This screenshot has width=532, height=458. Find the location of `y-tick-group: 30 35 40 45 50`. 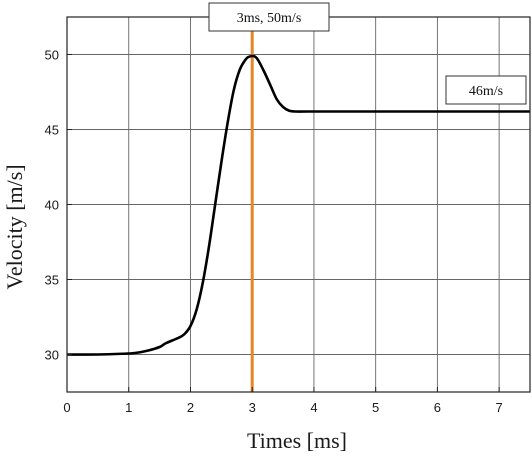

y-tick-group: 30 35 40 45 50 is located at coordinates (58, 205).